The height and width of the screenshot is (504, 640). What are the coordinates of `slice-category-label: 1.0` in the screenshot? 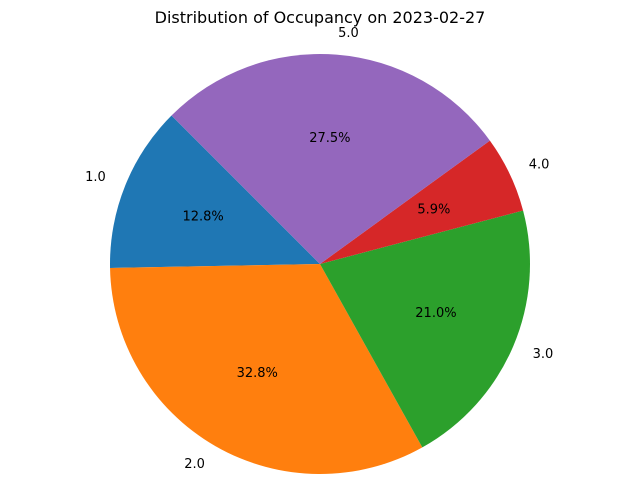 It's located at (95, 177).